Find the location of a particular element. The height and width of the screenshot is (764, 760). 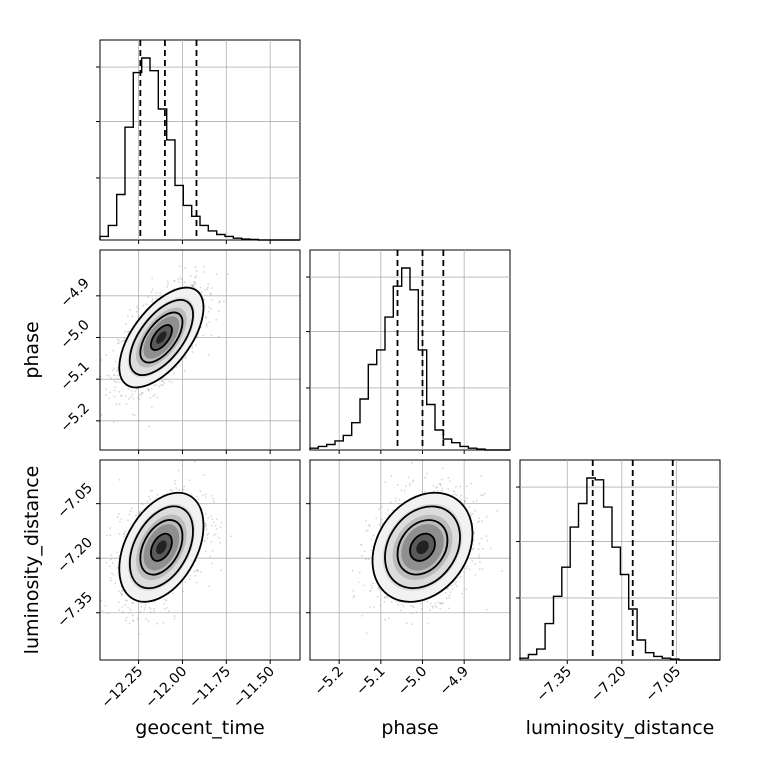

hist-step-line is located at coordinates (409, 359).